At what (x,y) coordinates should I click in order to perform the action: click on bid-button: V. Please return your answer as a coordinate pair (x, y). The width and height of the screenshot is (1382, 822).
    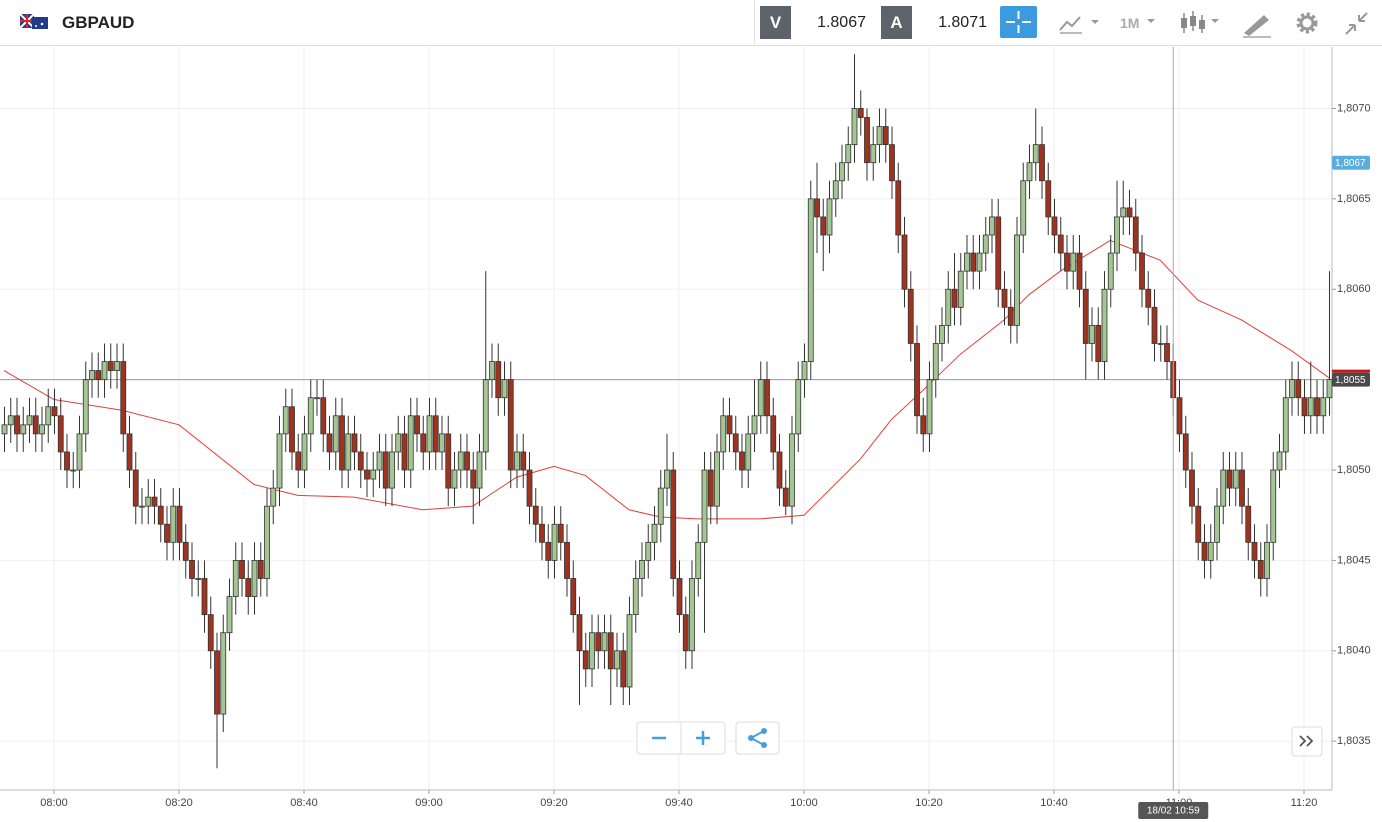
    Looking at the image, I should click on (775, 22).